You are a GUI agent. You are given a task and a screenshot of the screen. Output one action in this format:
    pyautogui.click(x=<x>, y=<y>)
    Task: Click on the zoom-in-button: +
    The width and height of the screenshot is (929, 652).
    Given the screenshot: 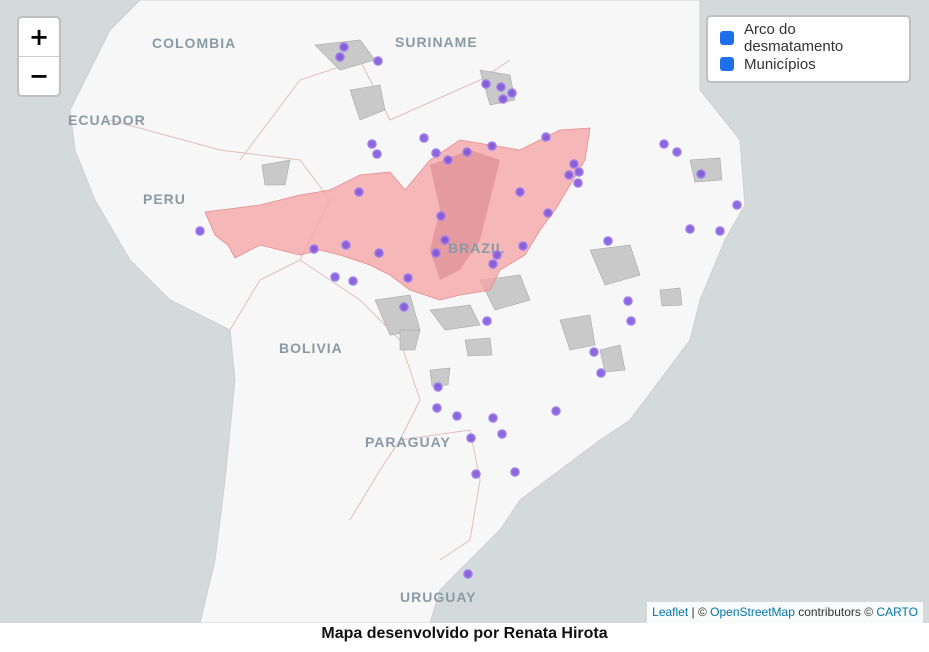 What is the action you would take?
    pyautogui.click(x=39, y=37)
    